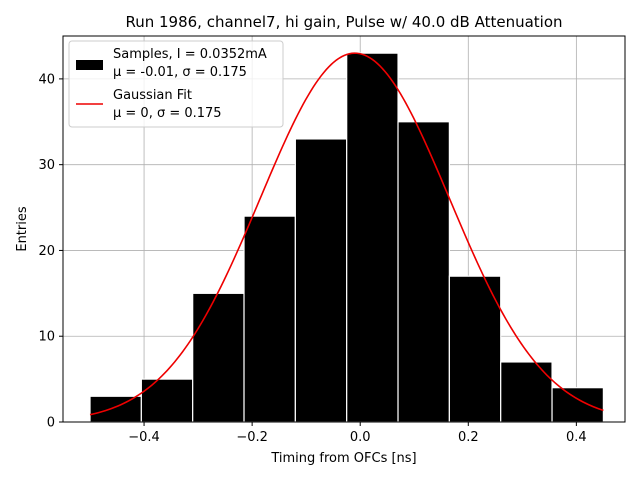 This screenshot has width=640, height=480. I want to click on legend-fit-stats: μ = 0, σ = 0.175, so click(167, 113).